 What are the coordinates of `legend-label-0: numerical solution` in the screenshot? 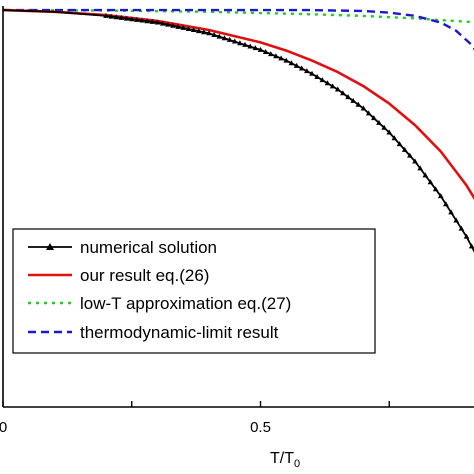 It's located at (148, 247).